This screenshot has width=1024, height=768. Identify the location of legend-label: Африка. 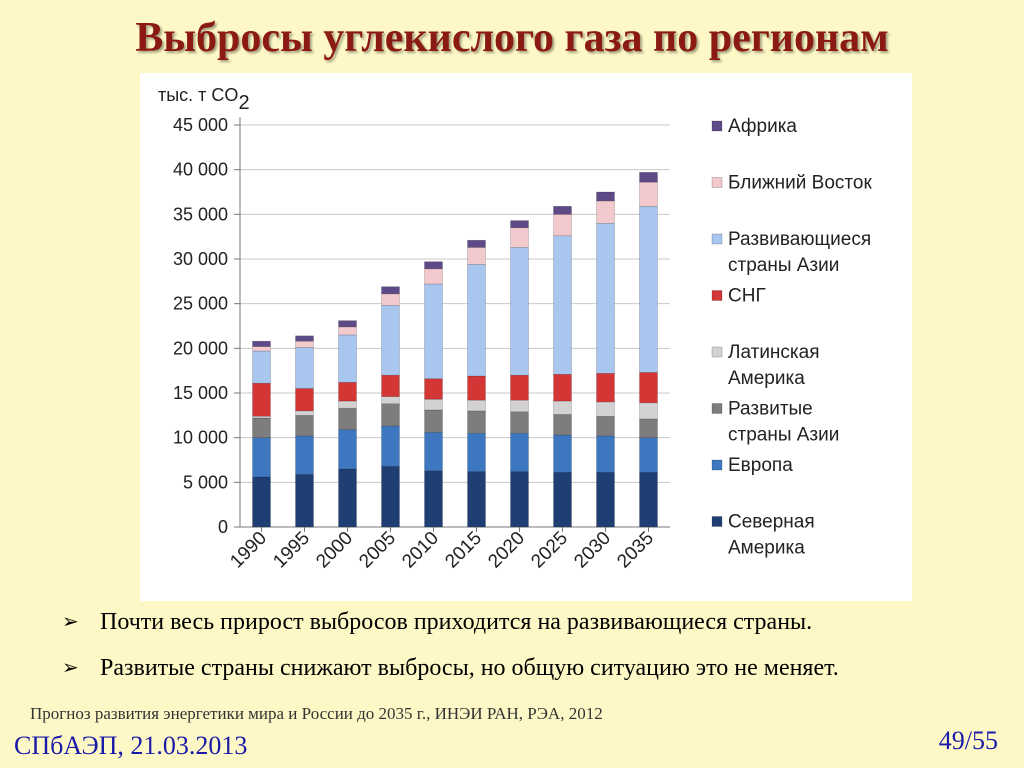
(762, 126).